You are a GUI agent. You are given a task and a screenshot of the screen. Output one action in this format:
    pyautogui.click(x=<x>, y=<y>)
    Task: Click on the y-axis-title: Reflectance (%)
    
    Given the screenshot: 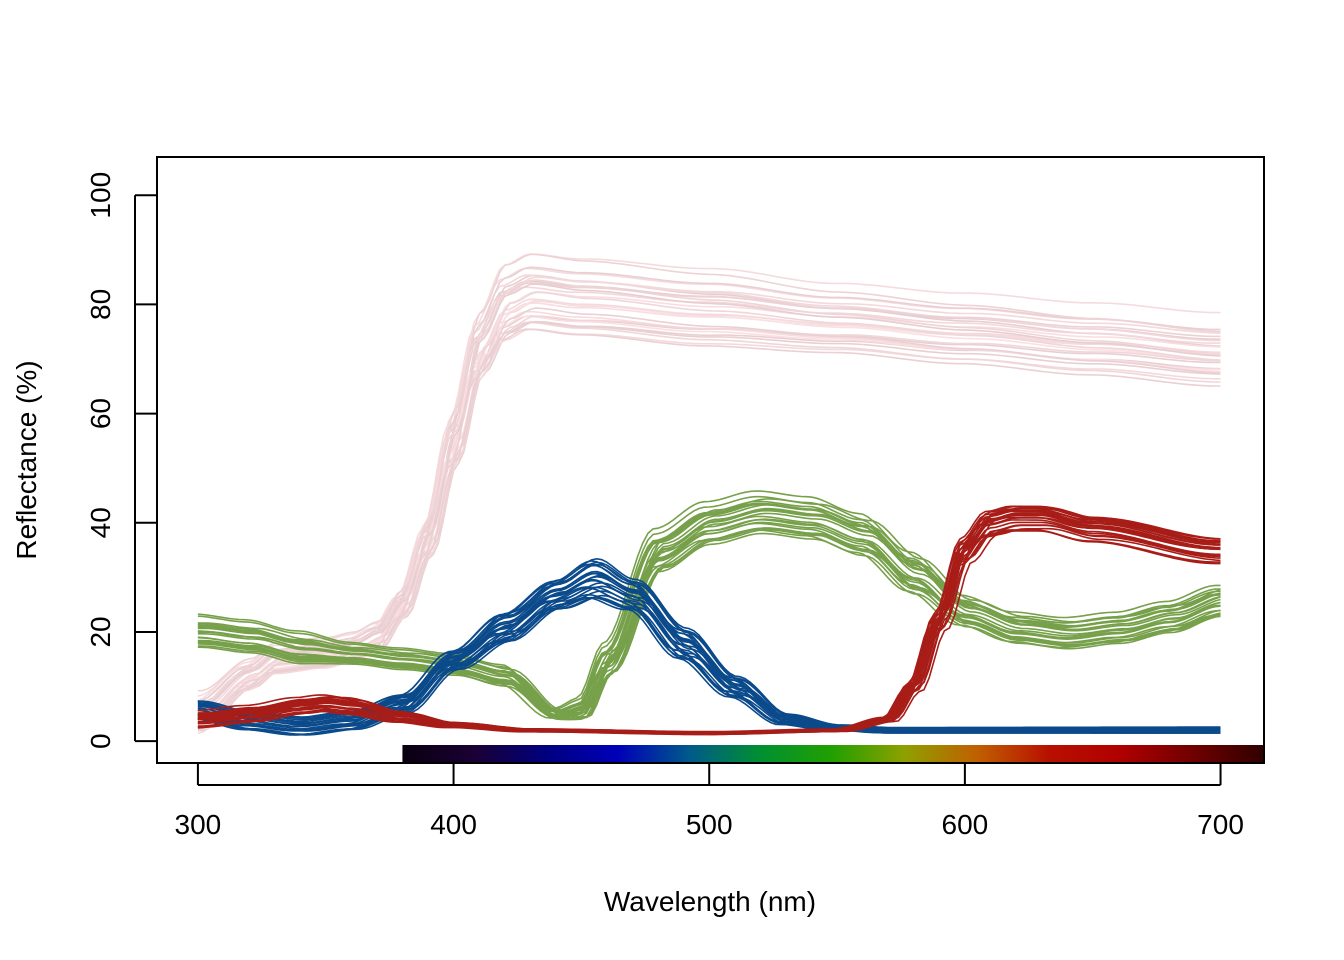 What is the action you would take?
    pyautogui.click(x=26, y=459)
    